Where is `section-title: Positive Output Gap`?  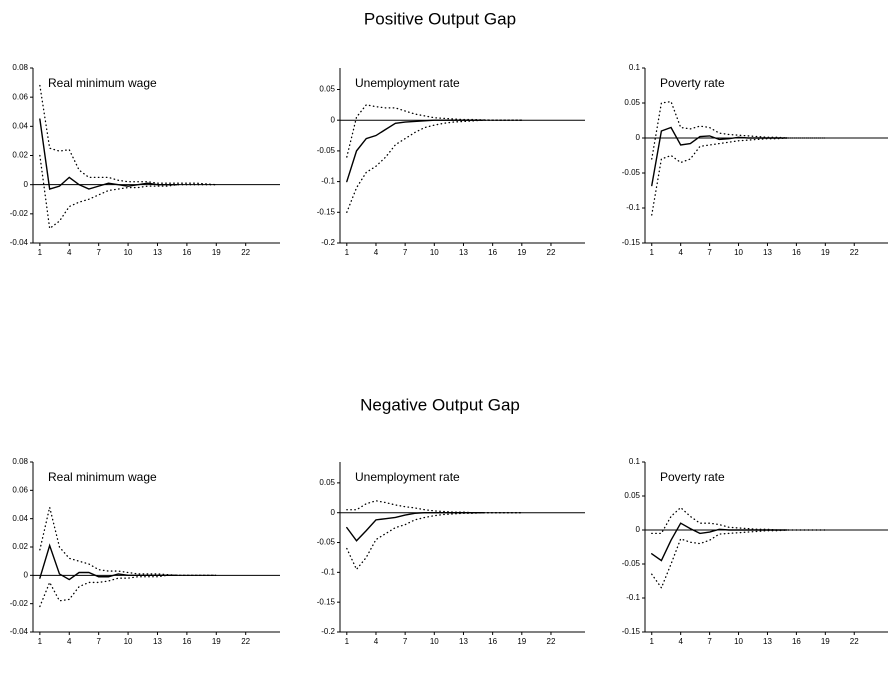
section-title: Positive Output Gap is located at coordinates (440, 18).